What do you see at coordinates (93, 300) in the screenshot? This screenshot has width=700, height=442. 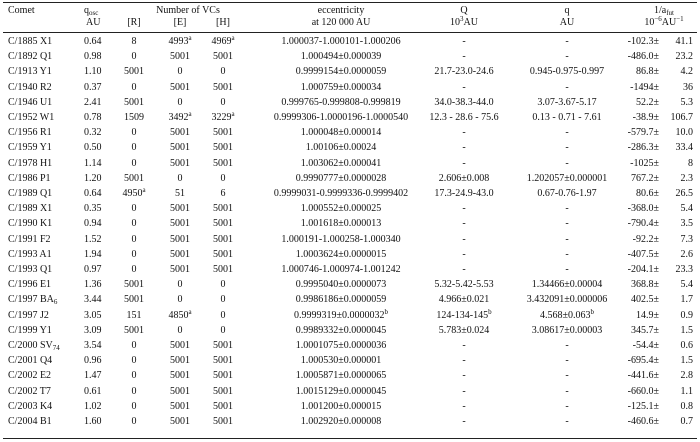 I see `qosc-value: 3.44` at bounding box center [93, 300].